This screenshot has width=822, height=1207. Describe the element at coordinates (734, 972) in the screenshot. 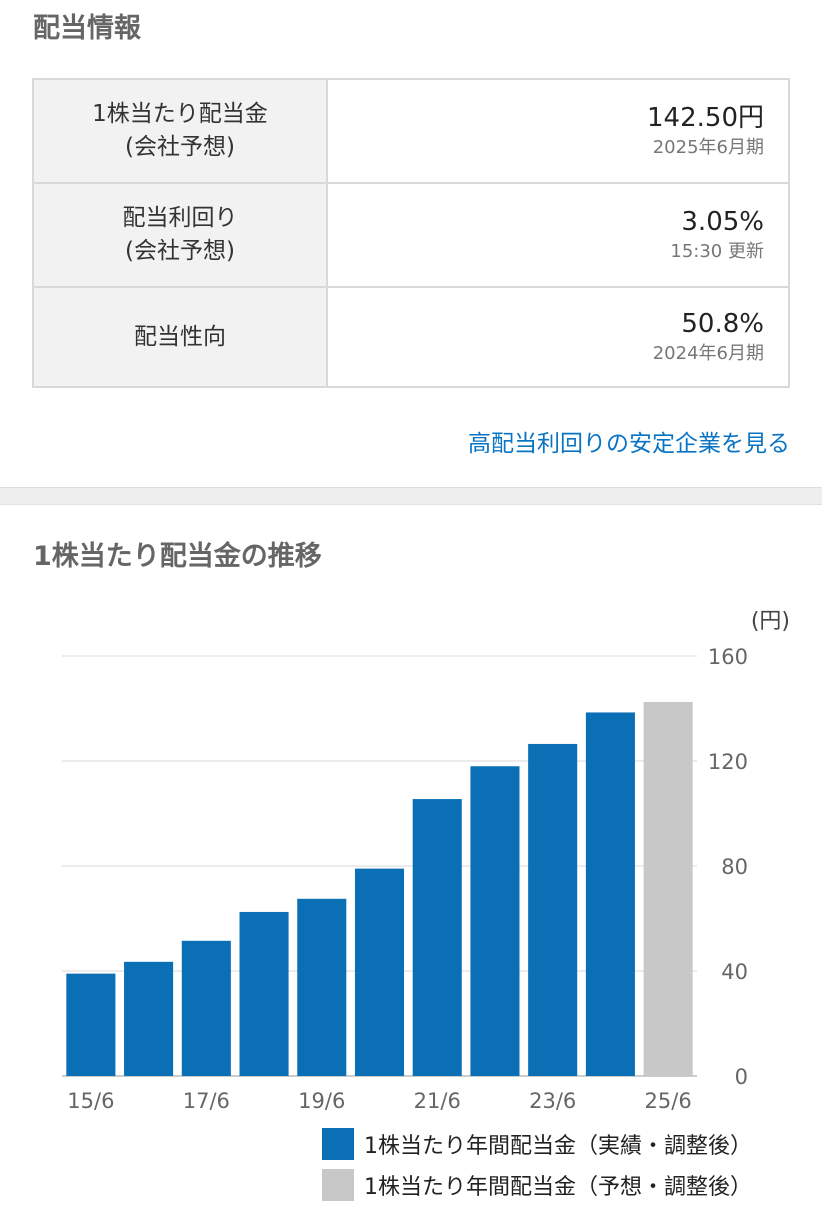

I see `y-tick-label: 40` at that location.